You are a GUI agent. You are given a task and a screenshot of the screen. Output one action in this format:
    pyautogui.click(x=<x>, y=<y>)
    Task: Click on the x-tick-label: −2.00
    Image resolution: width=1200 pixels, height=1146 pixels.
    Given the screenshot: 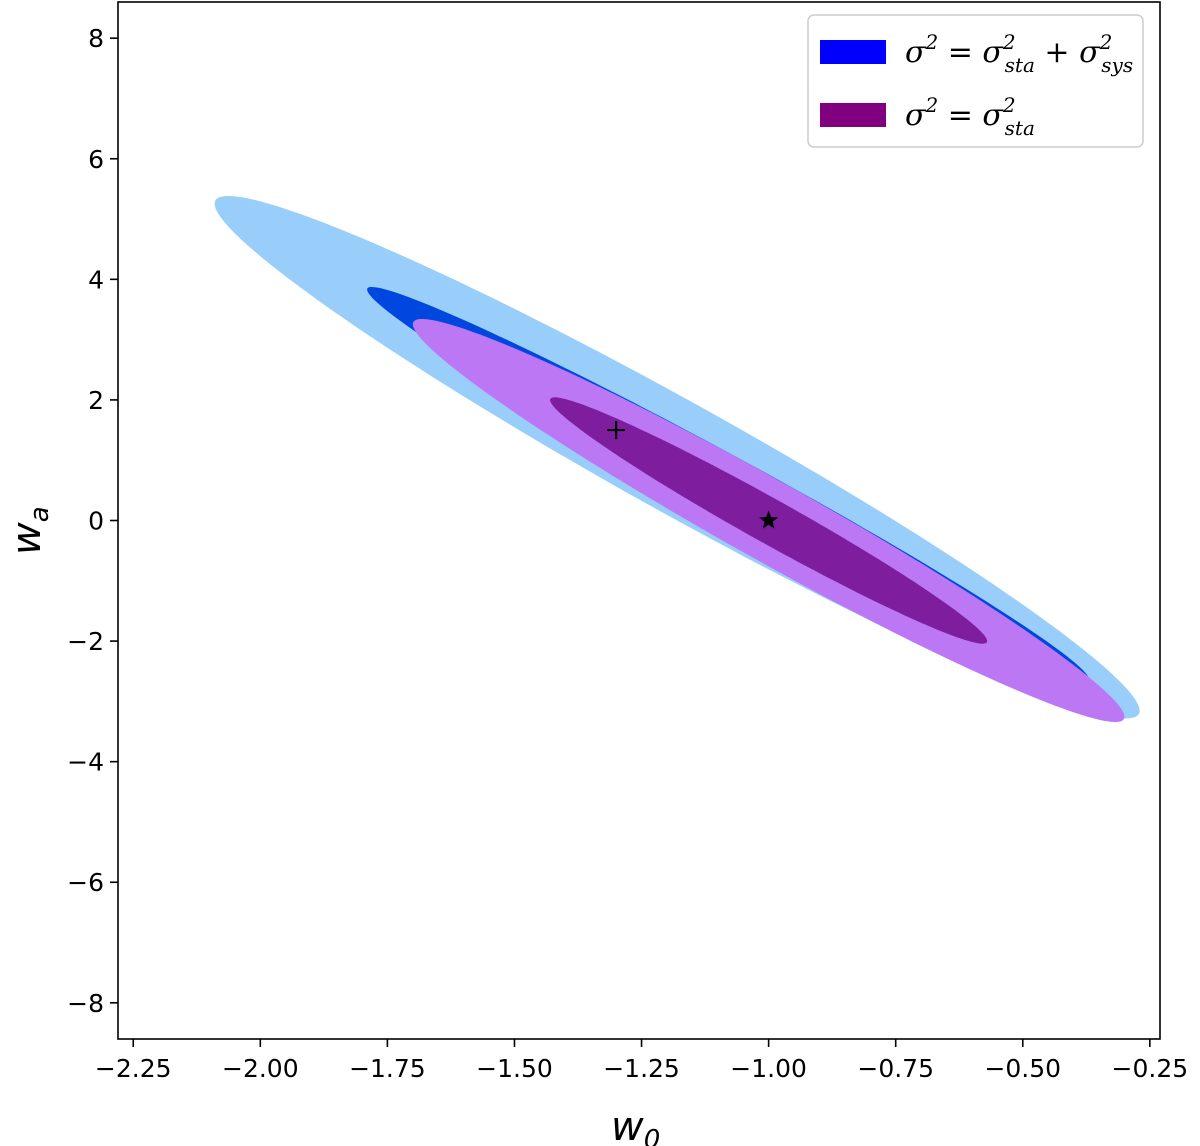 What is the action you would take?
    pyautogui.click(x=260, y=1068)
    